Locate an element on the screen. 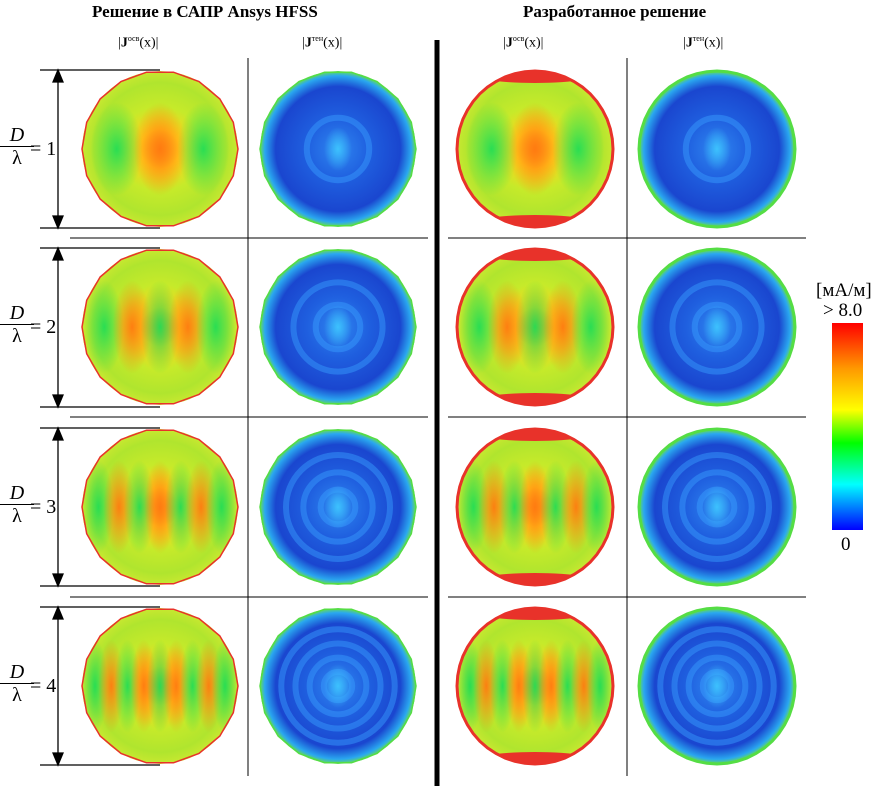  row-label-4-value: = 4 is located at coordinates (43, 686).